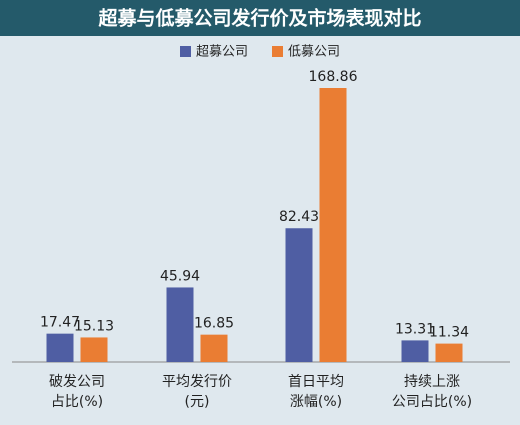  What do you see at coordinates (449, 333) in the screenshot?
I see `value-label: 11.34` at bounding box center [449, 333].